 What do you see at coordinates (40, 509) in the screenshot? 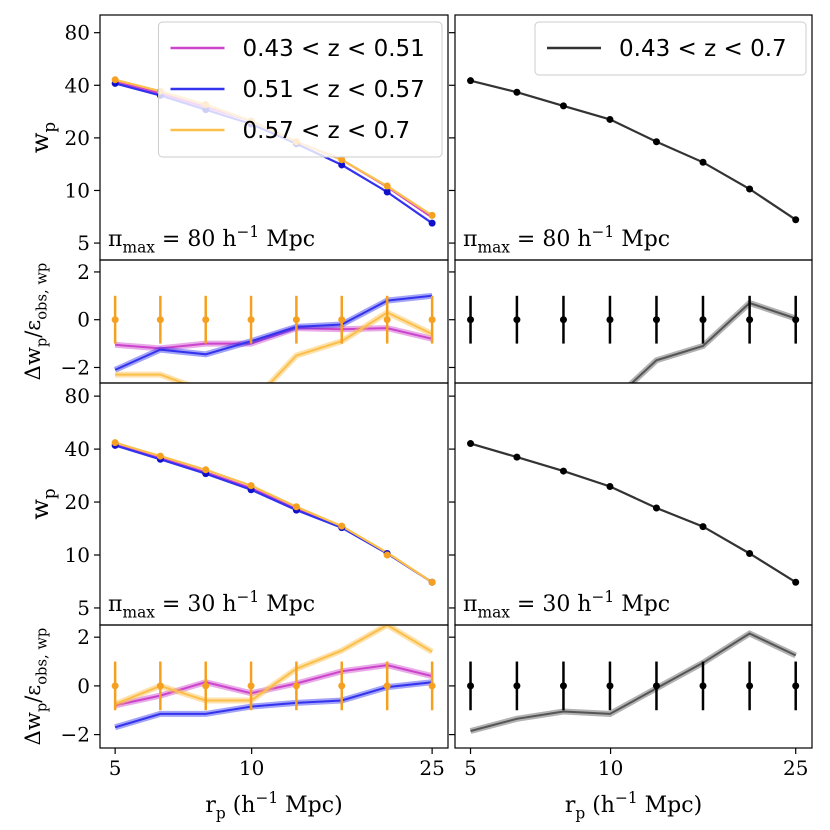
I see `label-part: w` at bounding box center [40, 509].